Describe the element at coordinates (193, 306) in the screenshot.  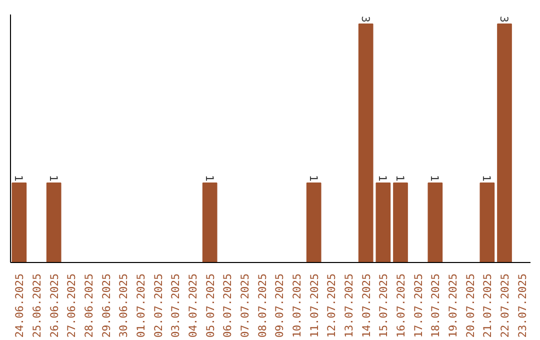
I see `x-tick-label: 04.07.2025` at that location.